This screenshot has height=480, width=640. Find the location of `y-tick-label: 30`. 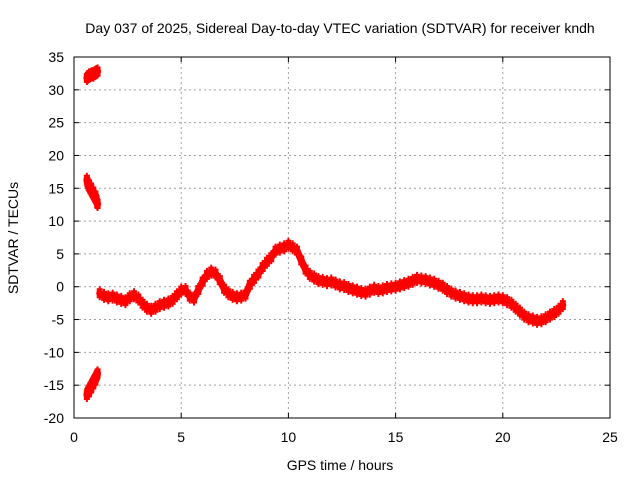

y-tick-label: 30 is located at coordinates (56, 90).